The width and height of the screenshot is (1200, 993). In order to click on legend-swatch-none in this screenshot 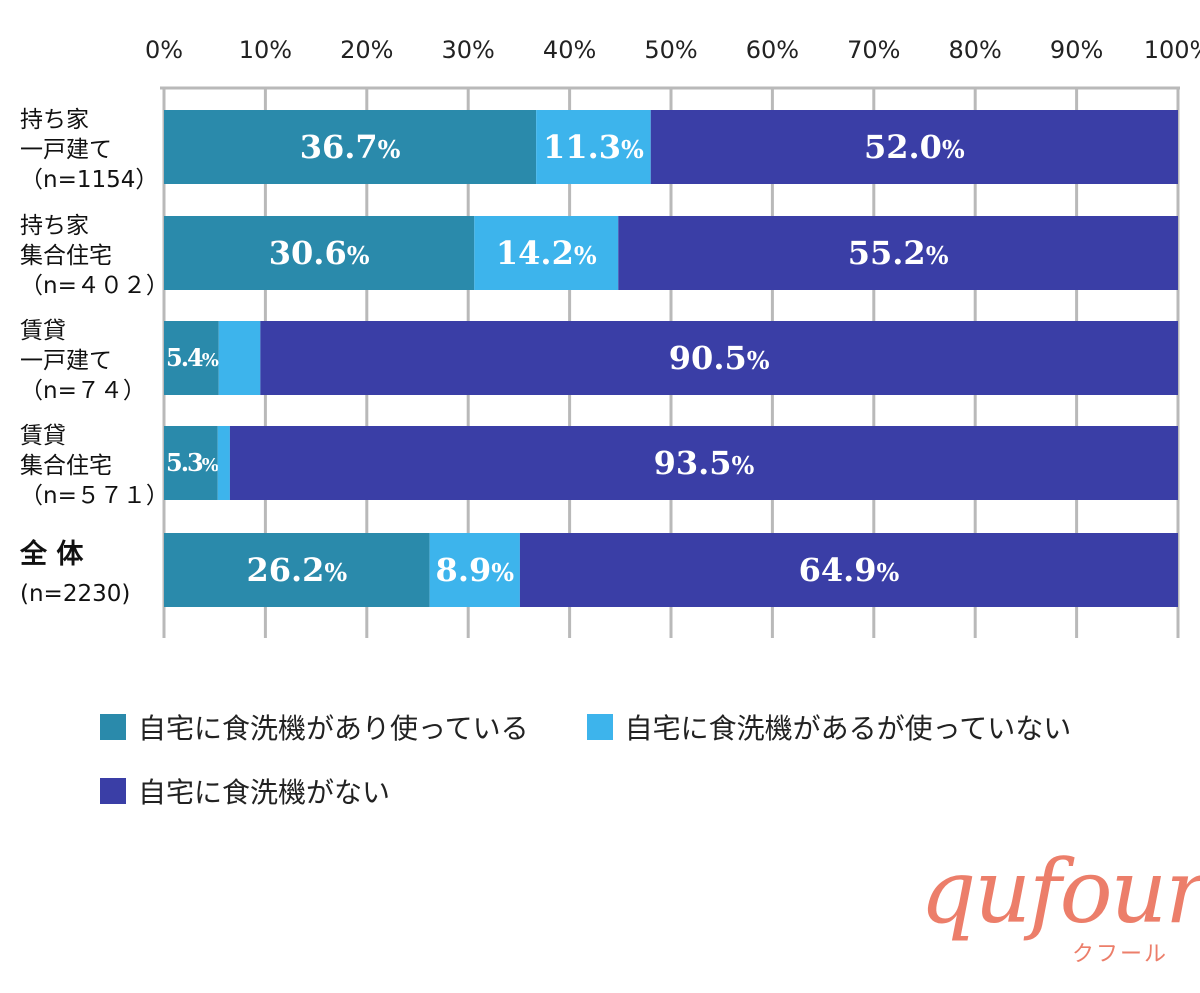, I will do `click(113, 791)`.